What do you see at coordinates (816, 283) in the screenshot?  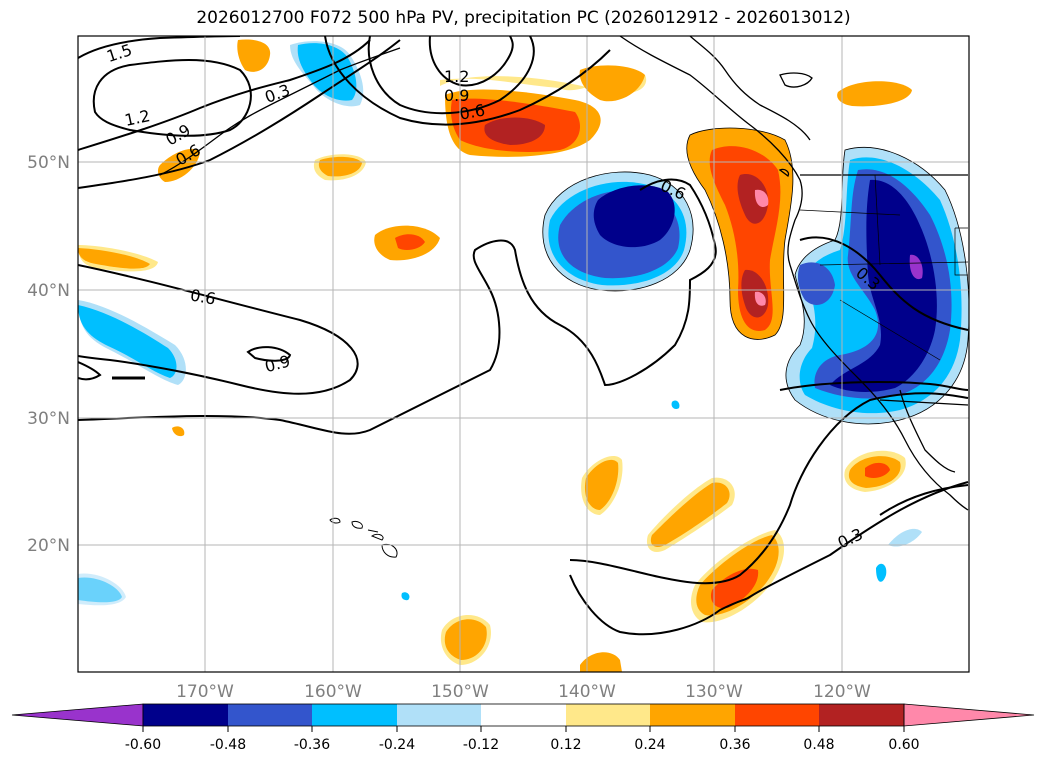 I see `precip-negative-west-us-lobe` at bounding box center [816, 283].